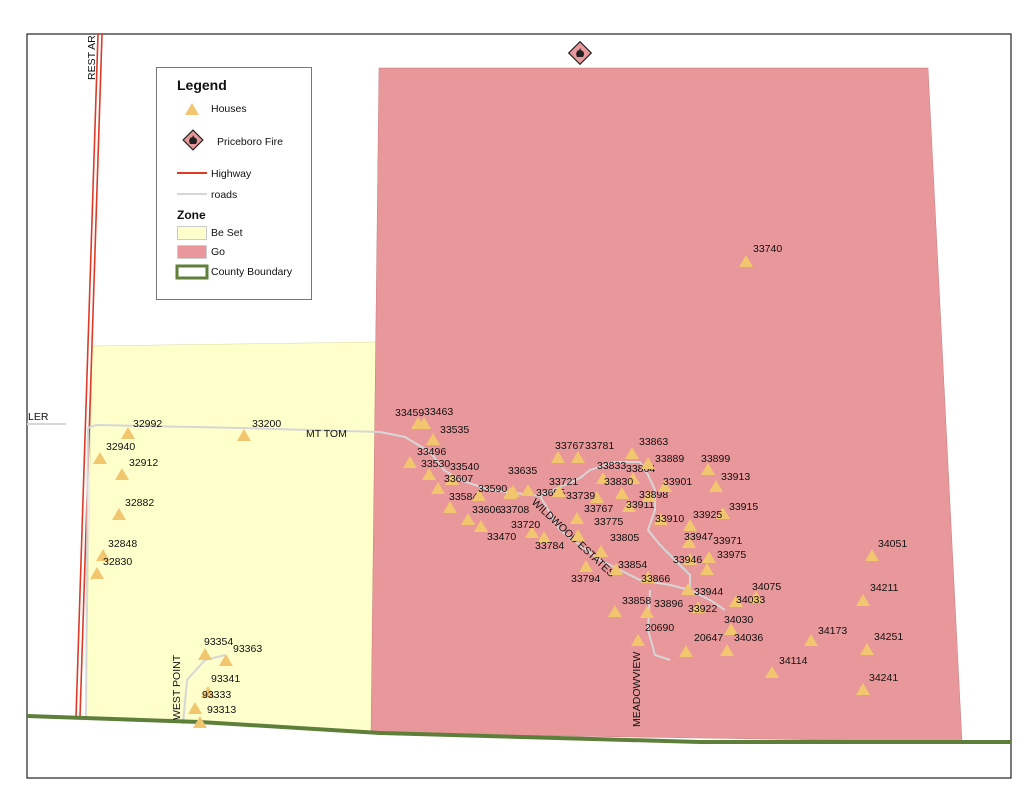 The width and height of the screenshot is (1035, 800). Describe the element at coordinates (139, 503) in the screenshot. I see `house-label: 32882` at that location.